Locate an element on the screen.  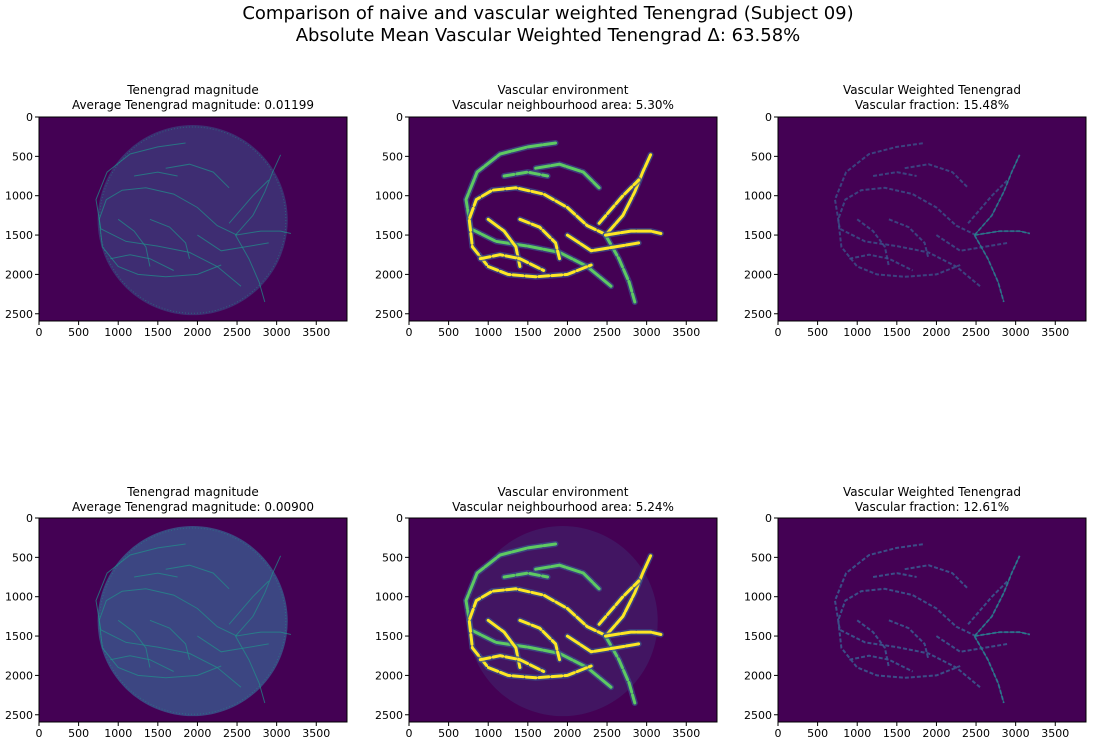
panel-subtitle: Vascular neighbourhood area: 5.30% is located at coordinates (563, 105).